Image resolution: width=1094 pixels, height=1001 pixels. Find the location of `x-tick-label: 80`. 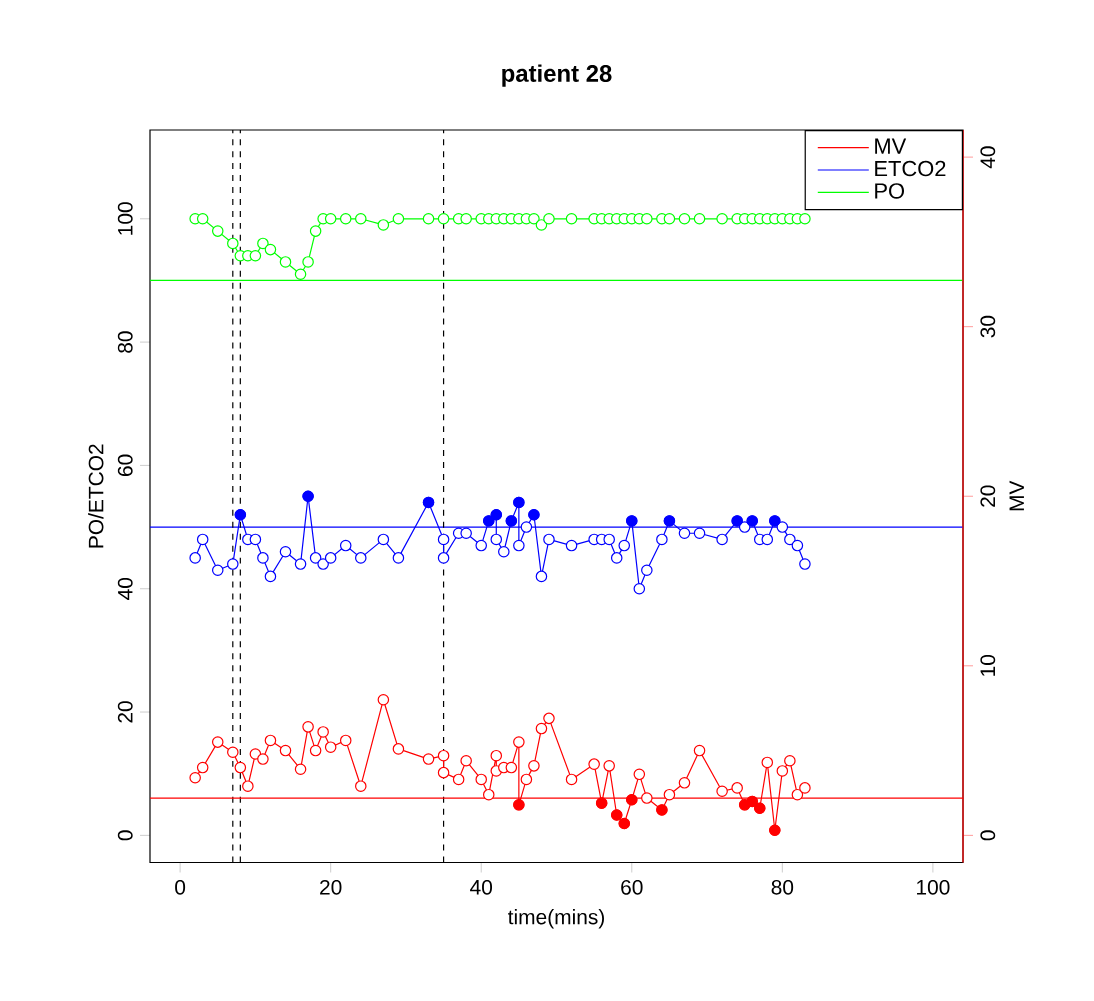

x-tick-label: 80 is located at coordinates (782, 887).